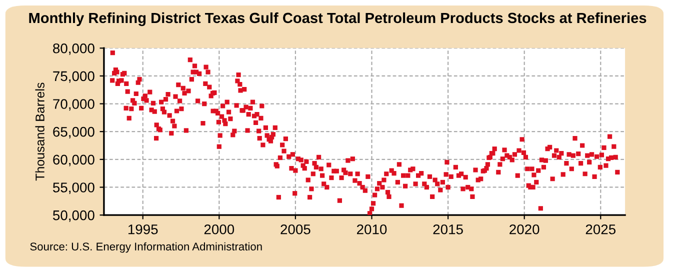 The width and height of the screenshot is (675, 275). What do you see at coordinates (143, 229) in the screenshot?
I see `x-tick-label: 1995` at bounding box center [143, 229].